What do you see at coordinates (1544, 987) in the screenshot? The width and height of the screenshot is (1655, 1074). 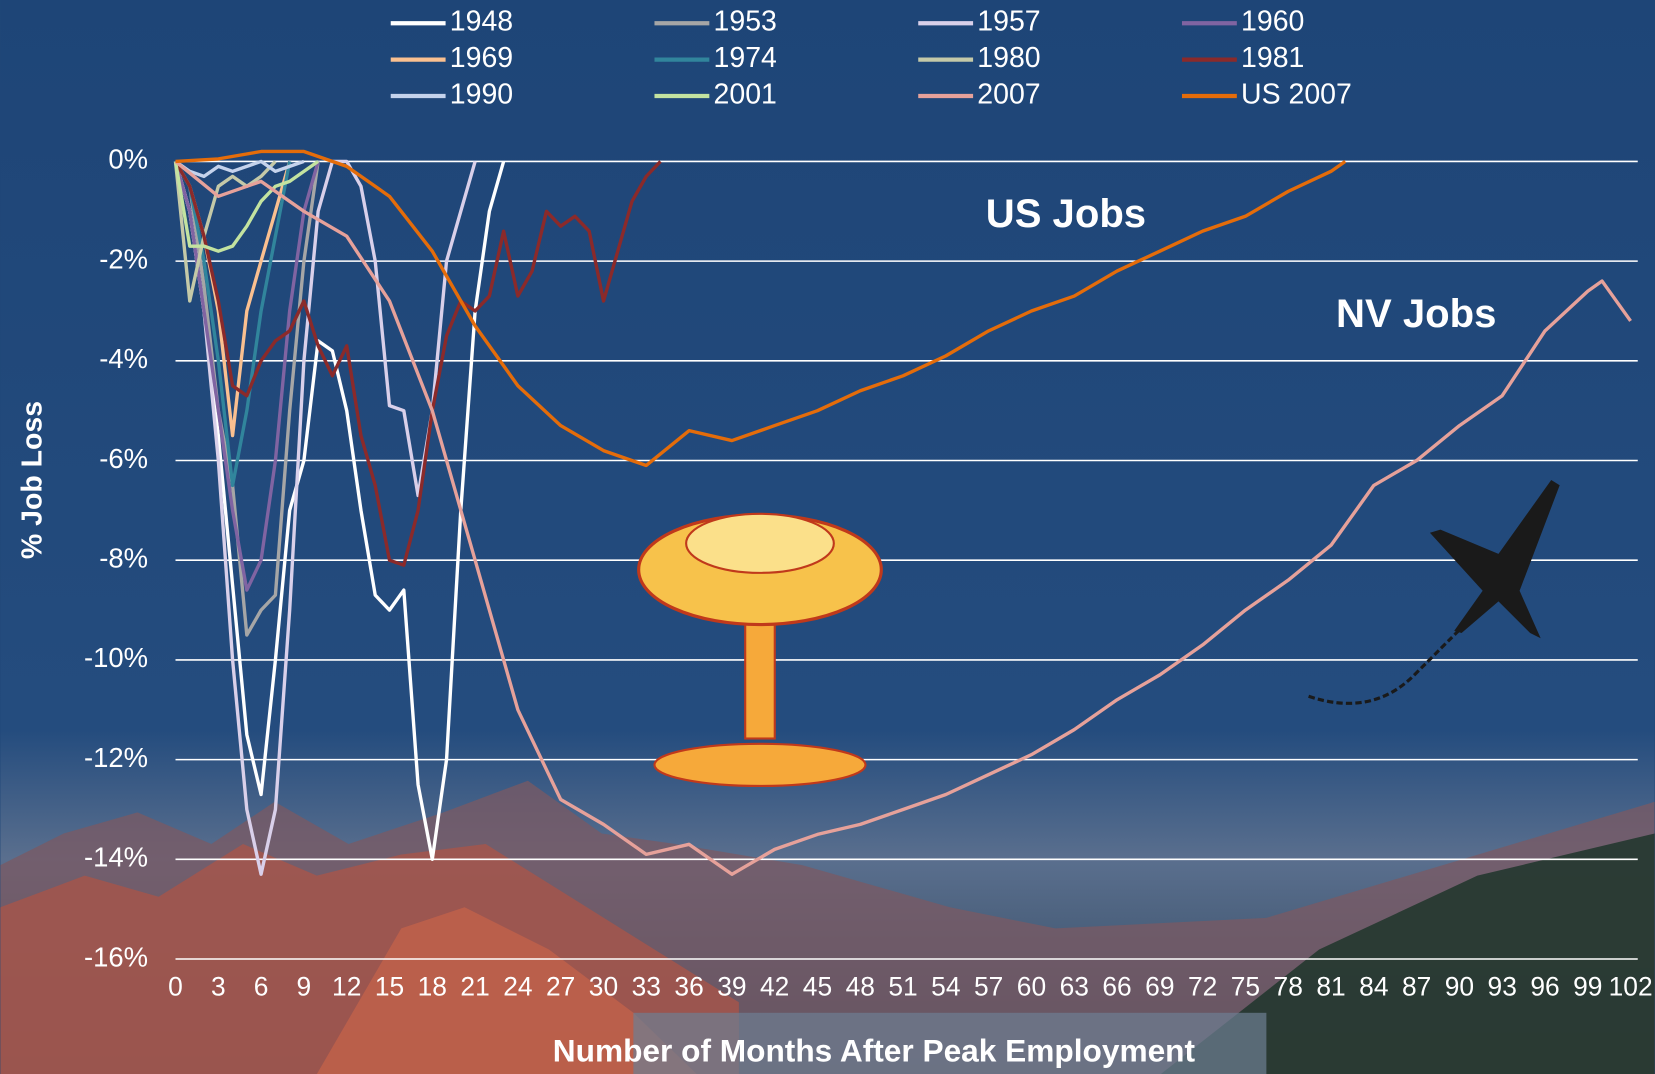 I see `x-tick-label: 96` at bounding box center [1544, 987].